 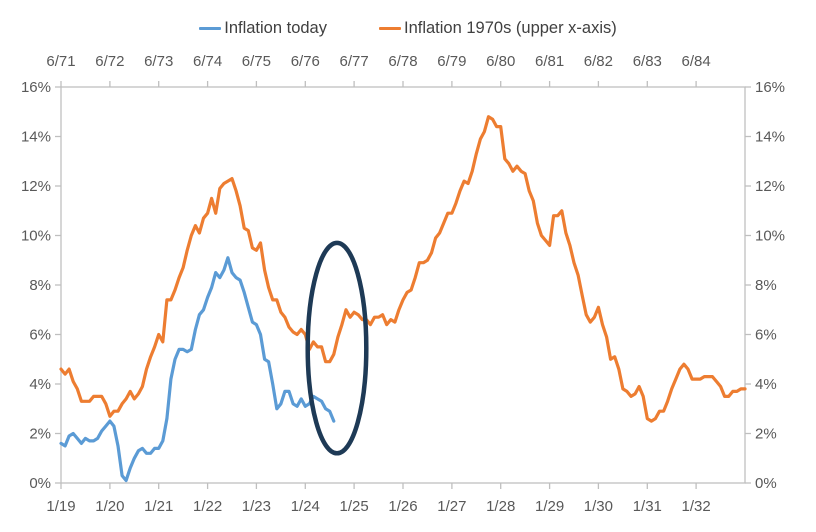 I want to click on left-axis-tick-label: 0%, so click(x=40, y=483).